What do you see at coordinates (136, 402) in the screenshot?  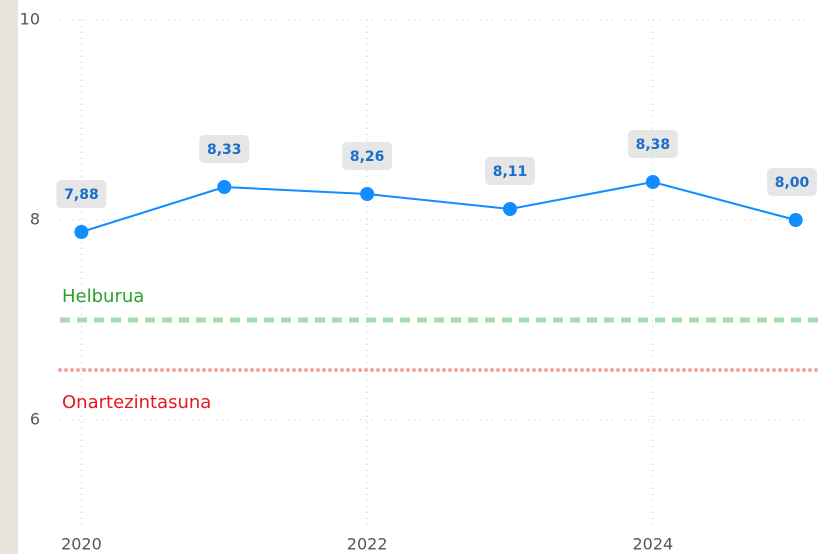 I see `reference-label: Onartezintasuna` at bounding box center [136, 402].